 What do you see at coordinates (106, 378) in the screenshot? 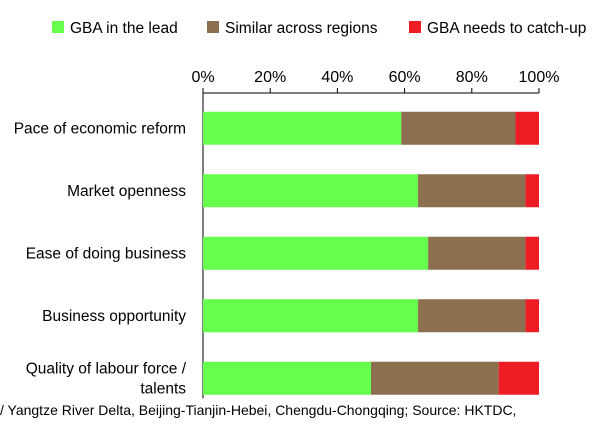
I see `category-label: Quality of labour force / talents` at bounding box center [106, 378].